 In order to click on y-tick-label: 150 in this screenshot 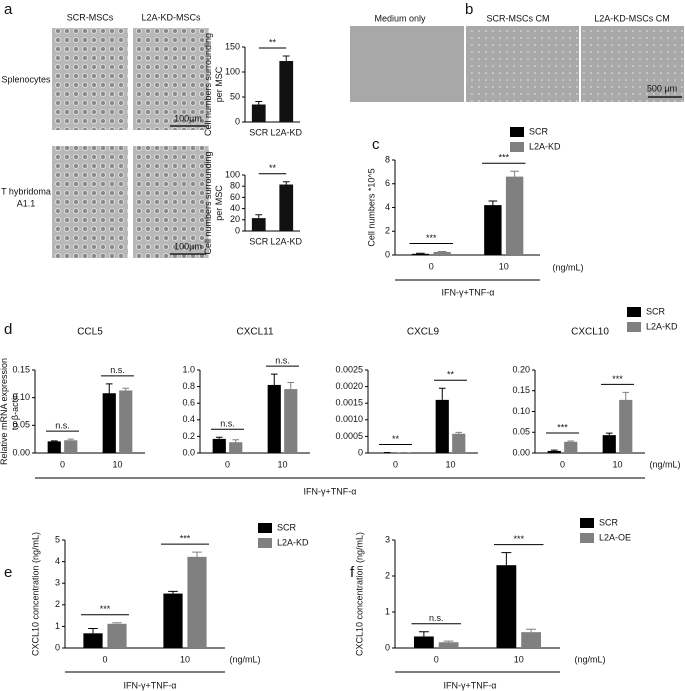, I will do `click(232, 46)`.